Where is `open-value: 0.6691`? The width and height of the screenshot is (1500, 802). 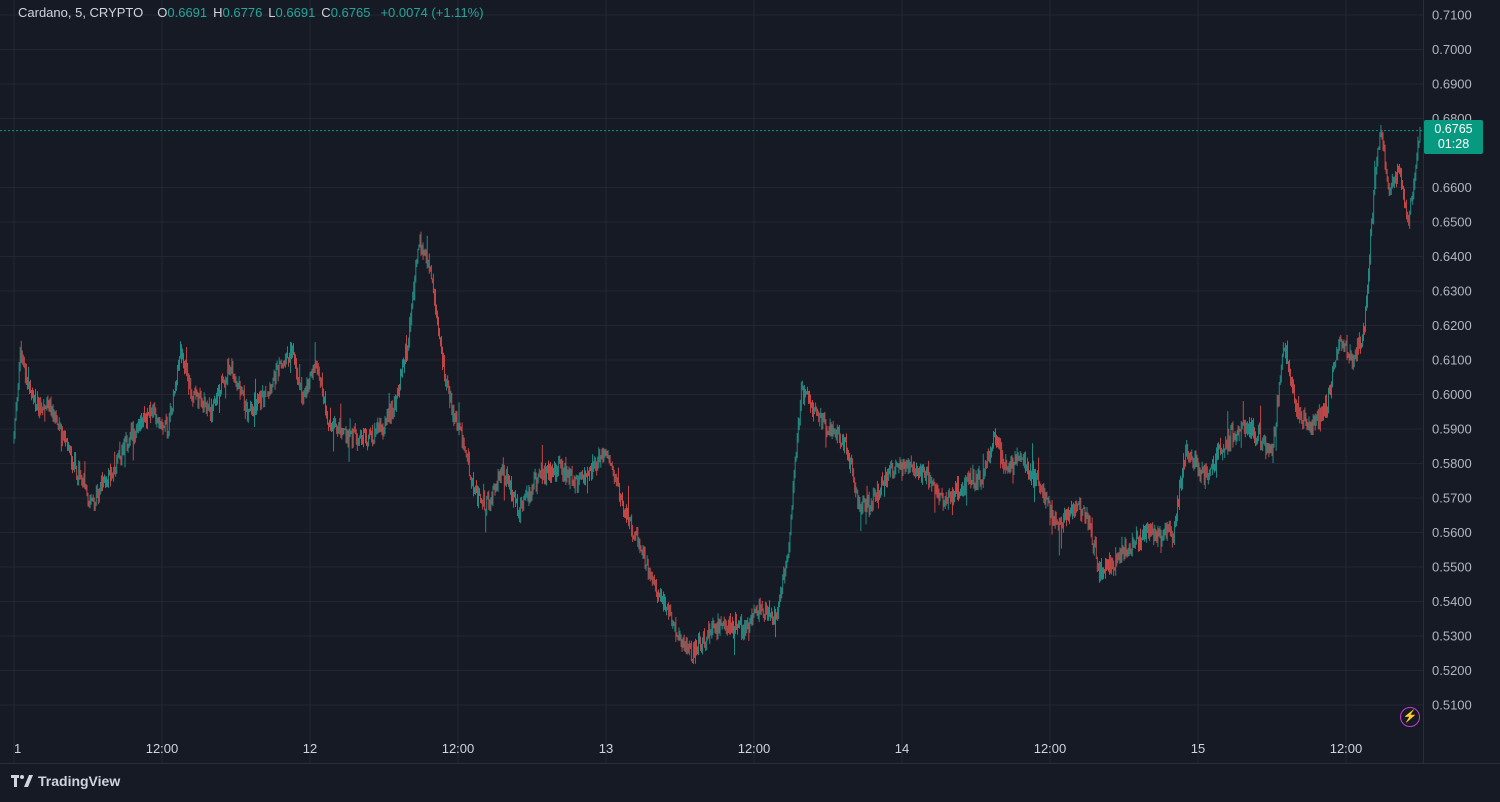
open-value: 0.6691 is located at coordinates (187, 12).